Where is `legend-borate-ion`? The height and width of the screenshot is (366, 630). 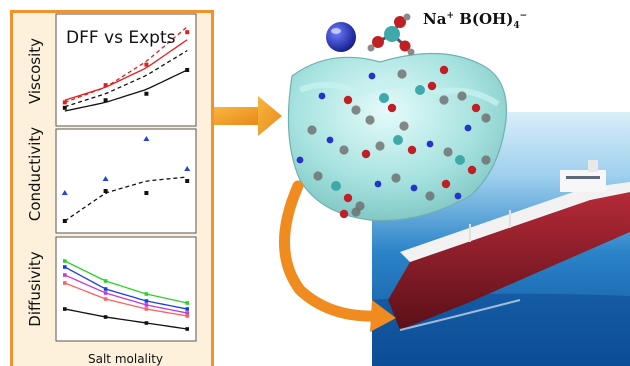 legend-borate-ion is located at coordinates (391, 34).